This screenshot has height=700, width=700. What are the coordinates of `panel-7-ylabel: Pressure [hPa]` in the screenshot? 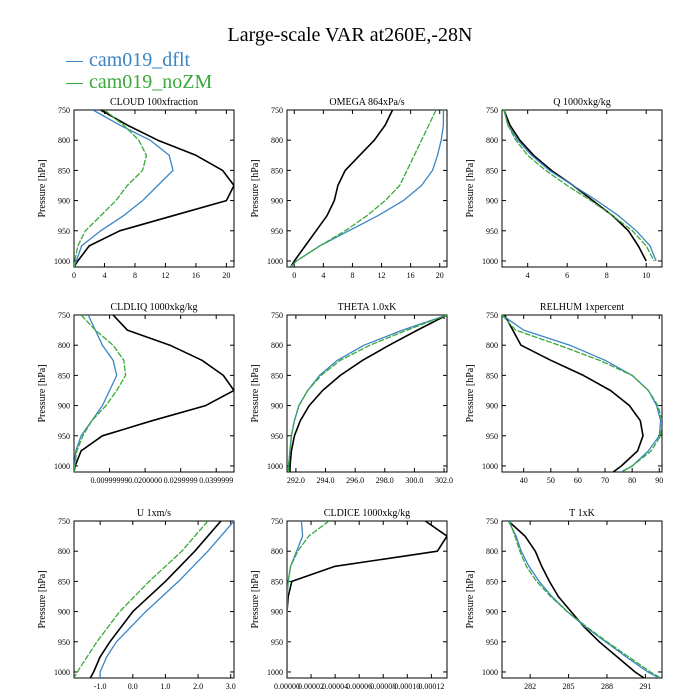 It's located at (42, 599).